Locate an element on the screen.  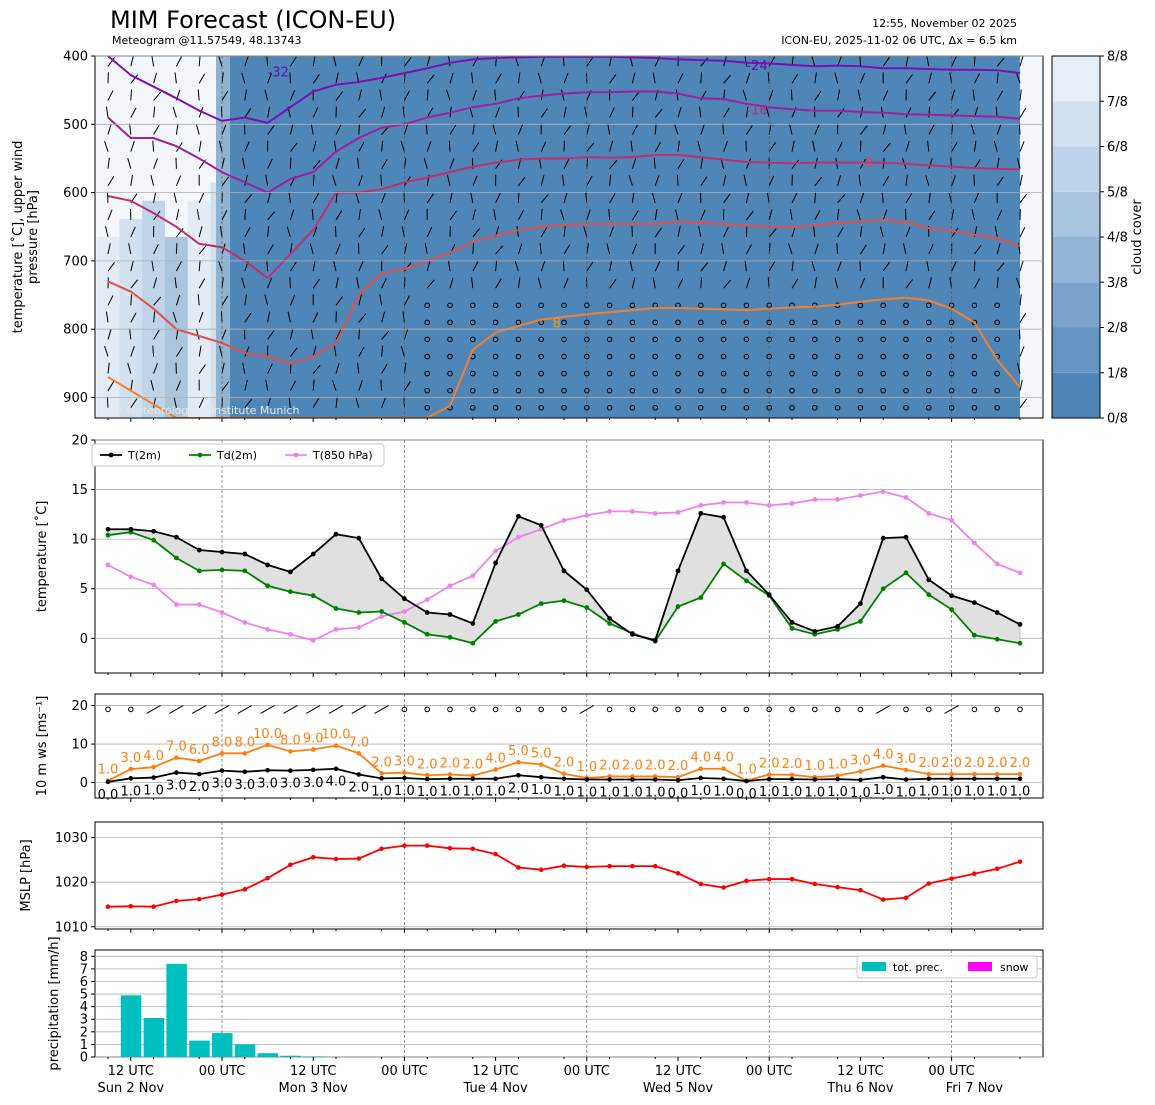
data-label: 4.0 is located at coordinates (700, 758).